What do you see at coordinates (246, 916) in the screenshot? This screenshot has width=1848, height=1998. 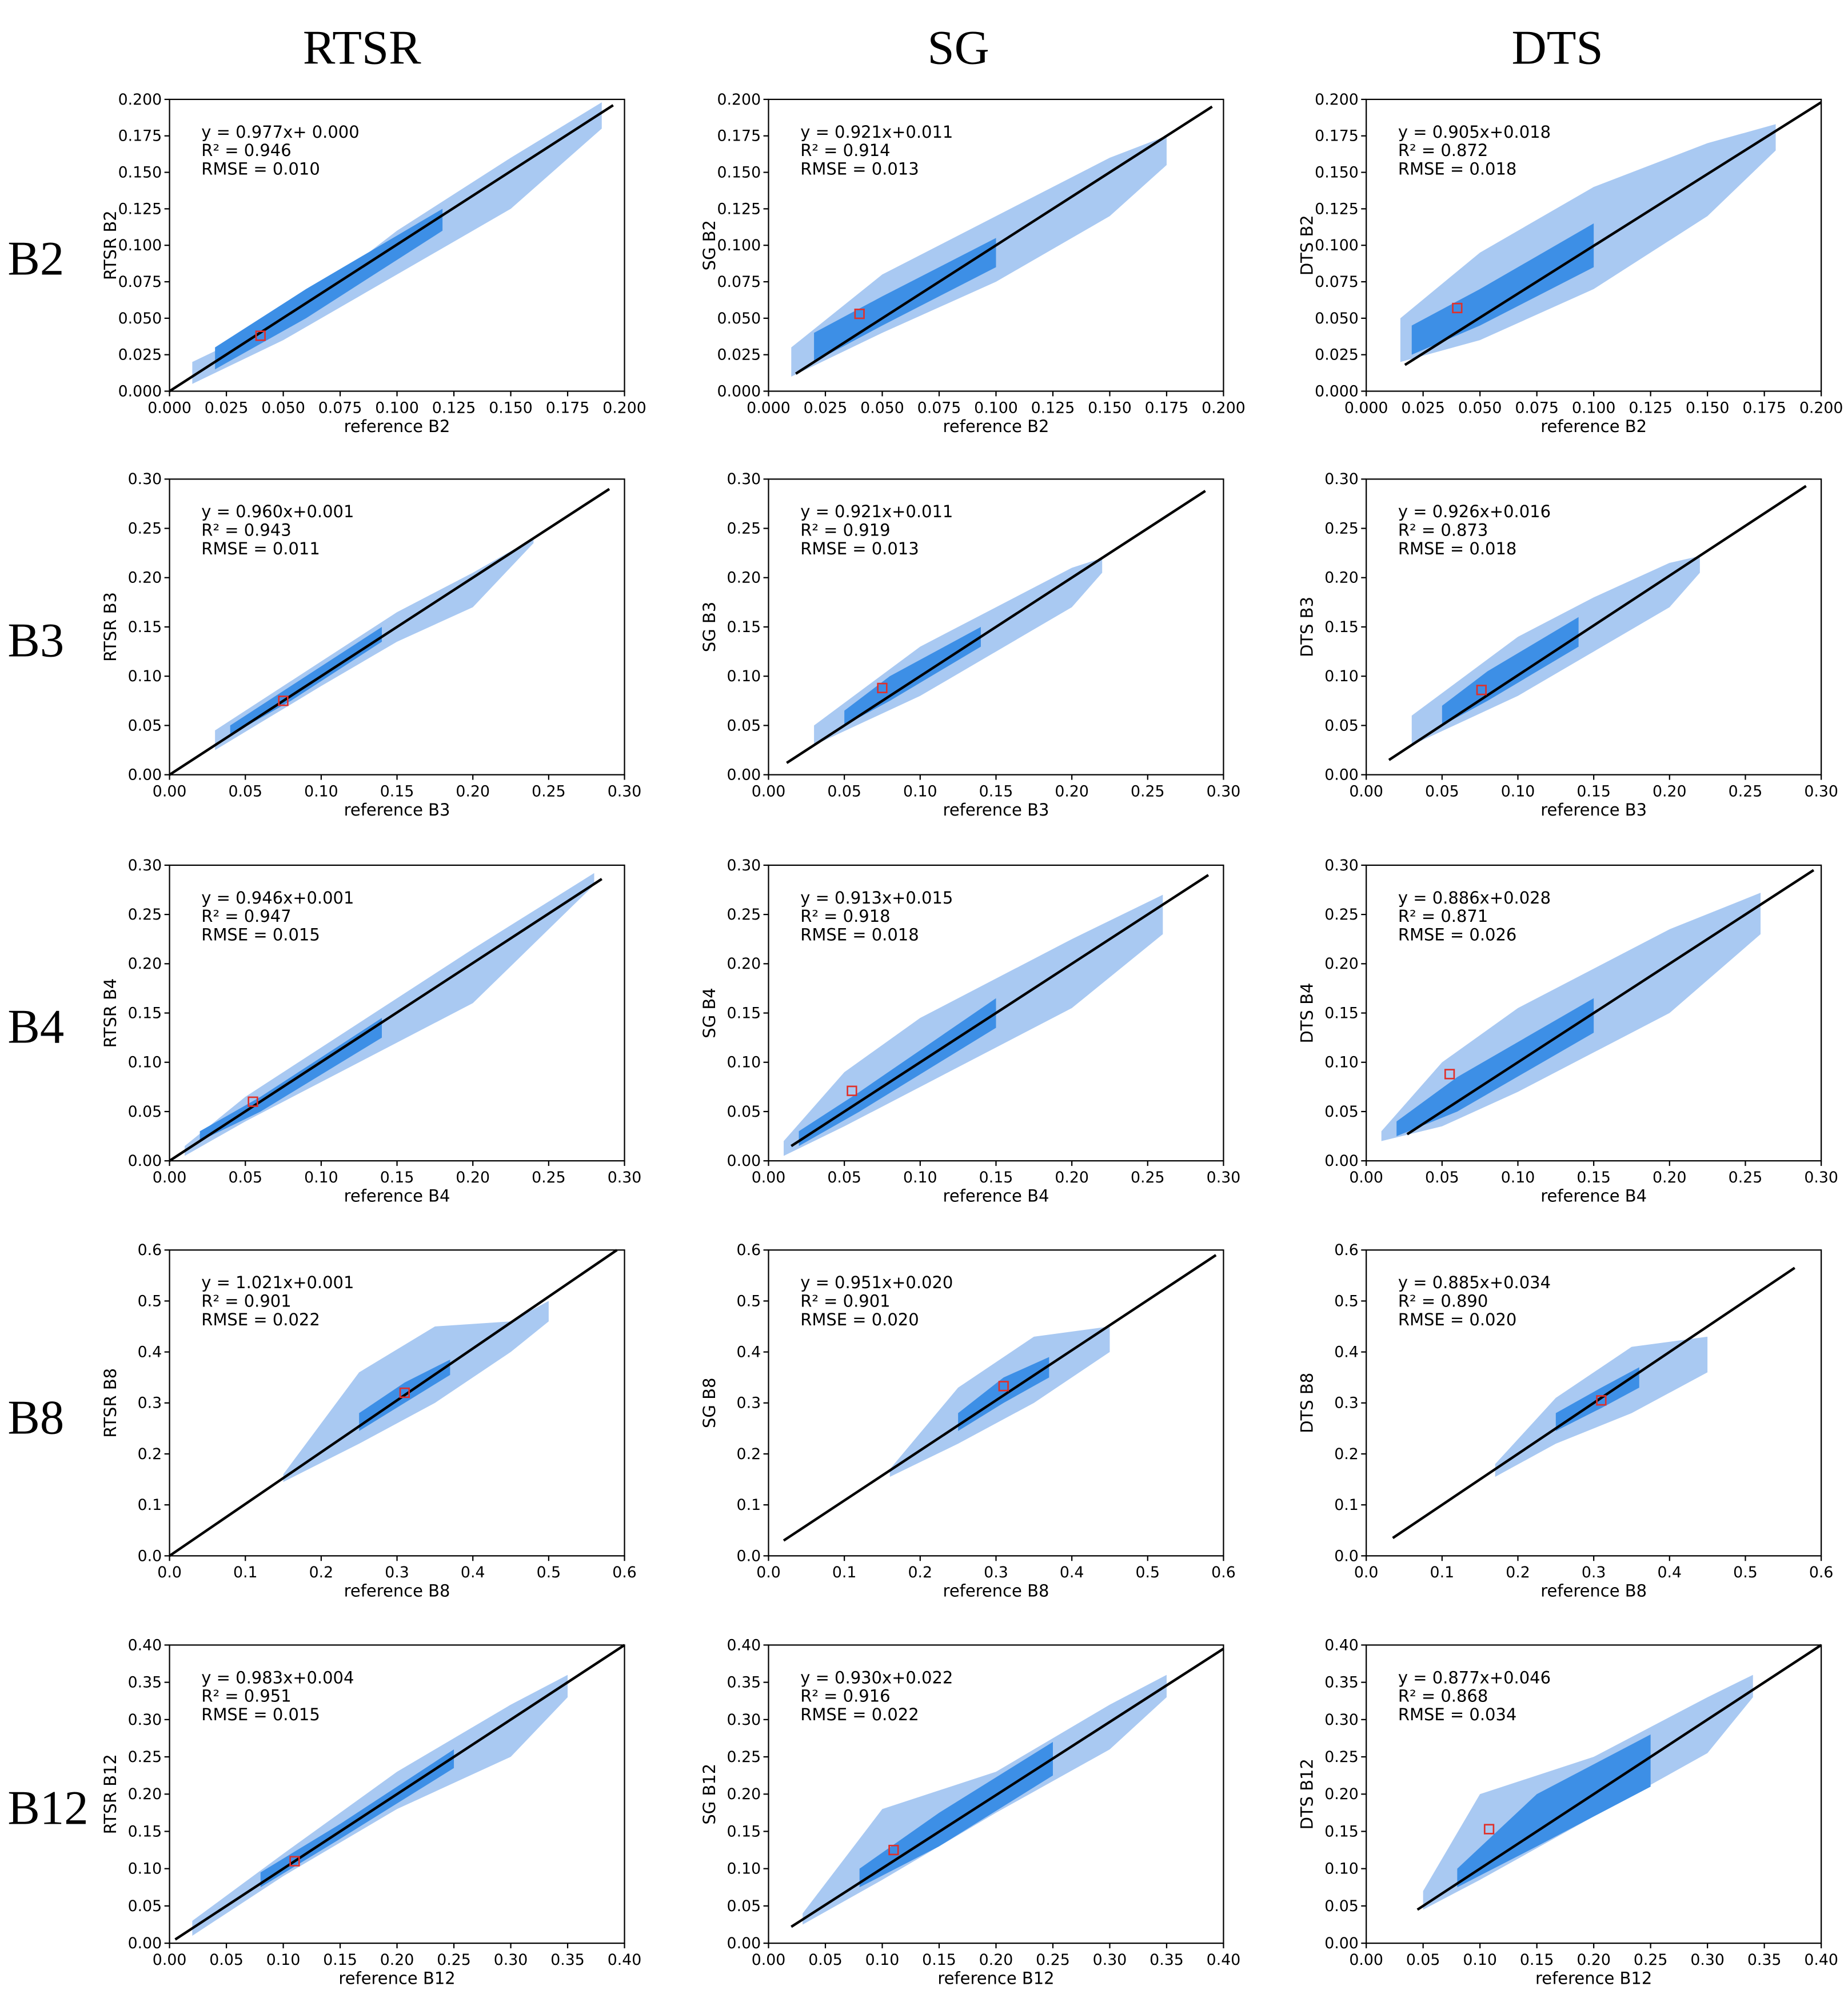 I see `fit-annotation: R² = 0.947` at bounding box center [246, 916].